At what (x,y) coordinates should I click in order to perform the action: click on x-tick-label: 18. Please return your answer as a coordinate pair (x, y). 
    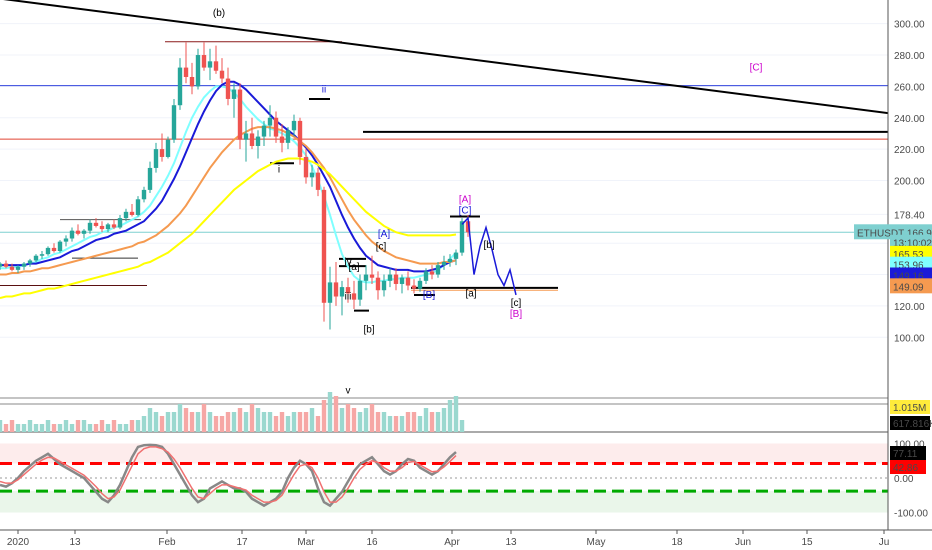
    Looking at the image, I should click on (677, 542).